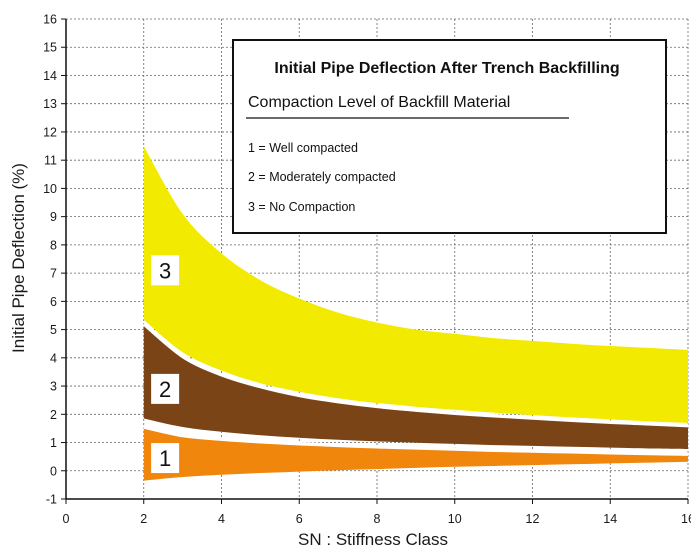 The width and height of the screenshot is (691, 552). Describe the element at coordinates (379, 102) in the screenshot. I see `legend-subtitle: Compaction Level of Backfill Material` at that location.